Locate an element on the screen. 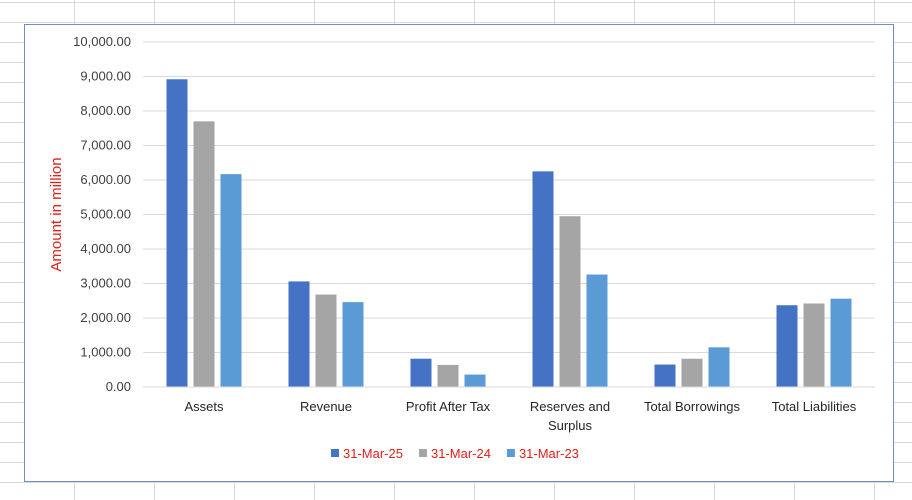 The width and height of the screenshot is (912, 500). category-label: Profit After Tax is located at coordinates (448, 406).